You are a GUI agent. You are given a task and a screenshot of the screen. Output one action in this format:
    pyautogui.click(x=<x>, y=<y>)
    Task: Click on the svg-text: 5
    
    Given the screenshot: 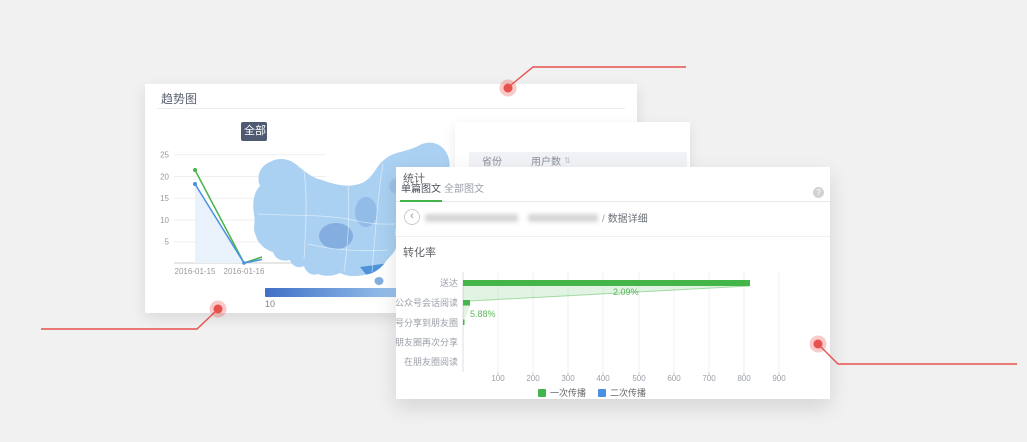 What is the action you would take?
    pyautogui.click(x=167, y=242)
    